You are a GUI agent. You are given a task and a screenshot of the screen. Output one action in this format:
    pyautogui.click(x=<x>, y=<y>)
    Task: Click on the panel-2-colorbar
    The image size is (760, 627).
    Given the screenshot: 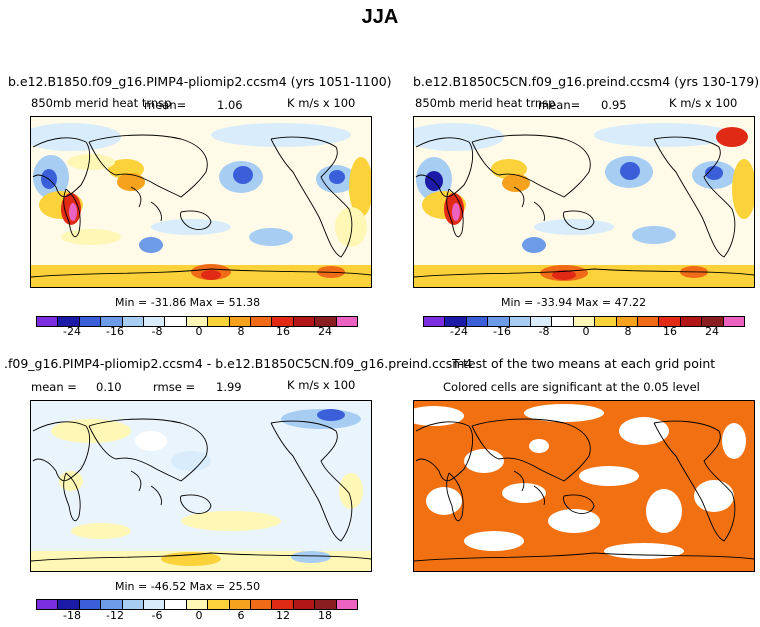 What is the action you would take?
    pyautogui.click(x=584, y=321)
    